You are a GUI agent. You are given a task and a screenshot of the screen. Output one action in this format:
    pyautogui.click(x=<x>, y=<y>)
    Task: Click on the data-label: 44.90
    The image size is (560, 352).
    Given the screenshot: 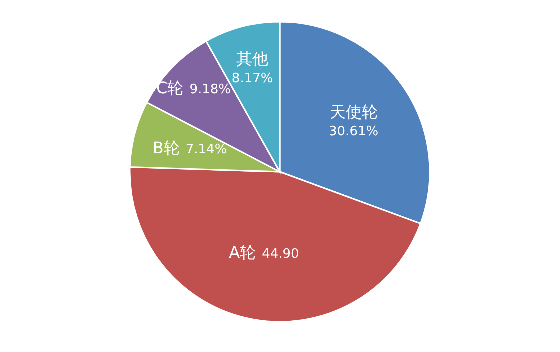 What is the action you would take?
    pyautogui.click(x=281, y=254)
    